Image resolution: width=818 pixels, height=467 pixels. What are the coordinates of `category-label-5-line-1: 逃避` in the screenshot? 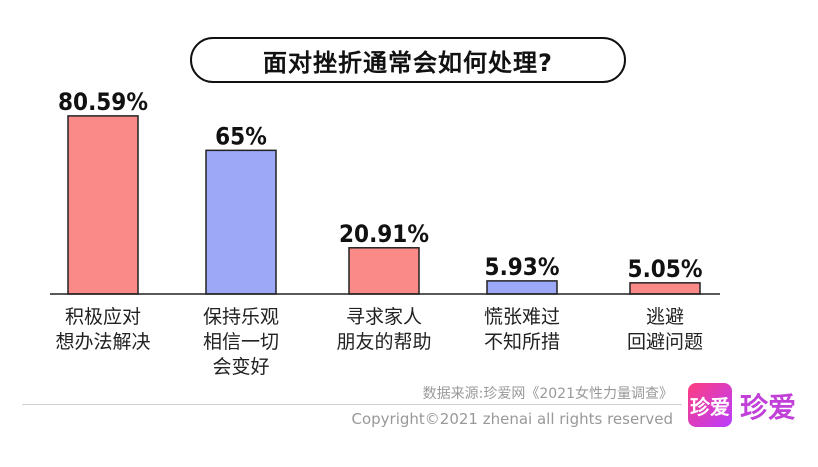 It's located at (665, 317).